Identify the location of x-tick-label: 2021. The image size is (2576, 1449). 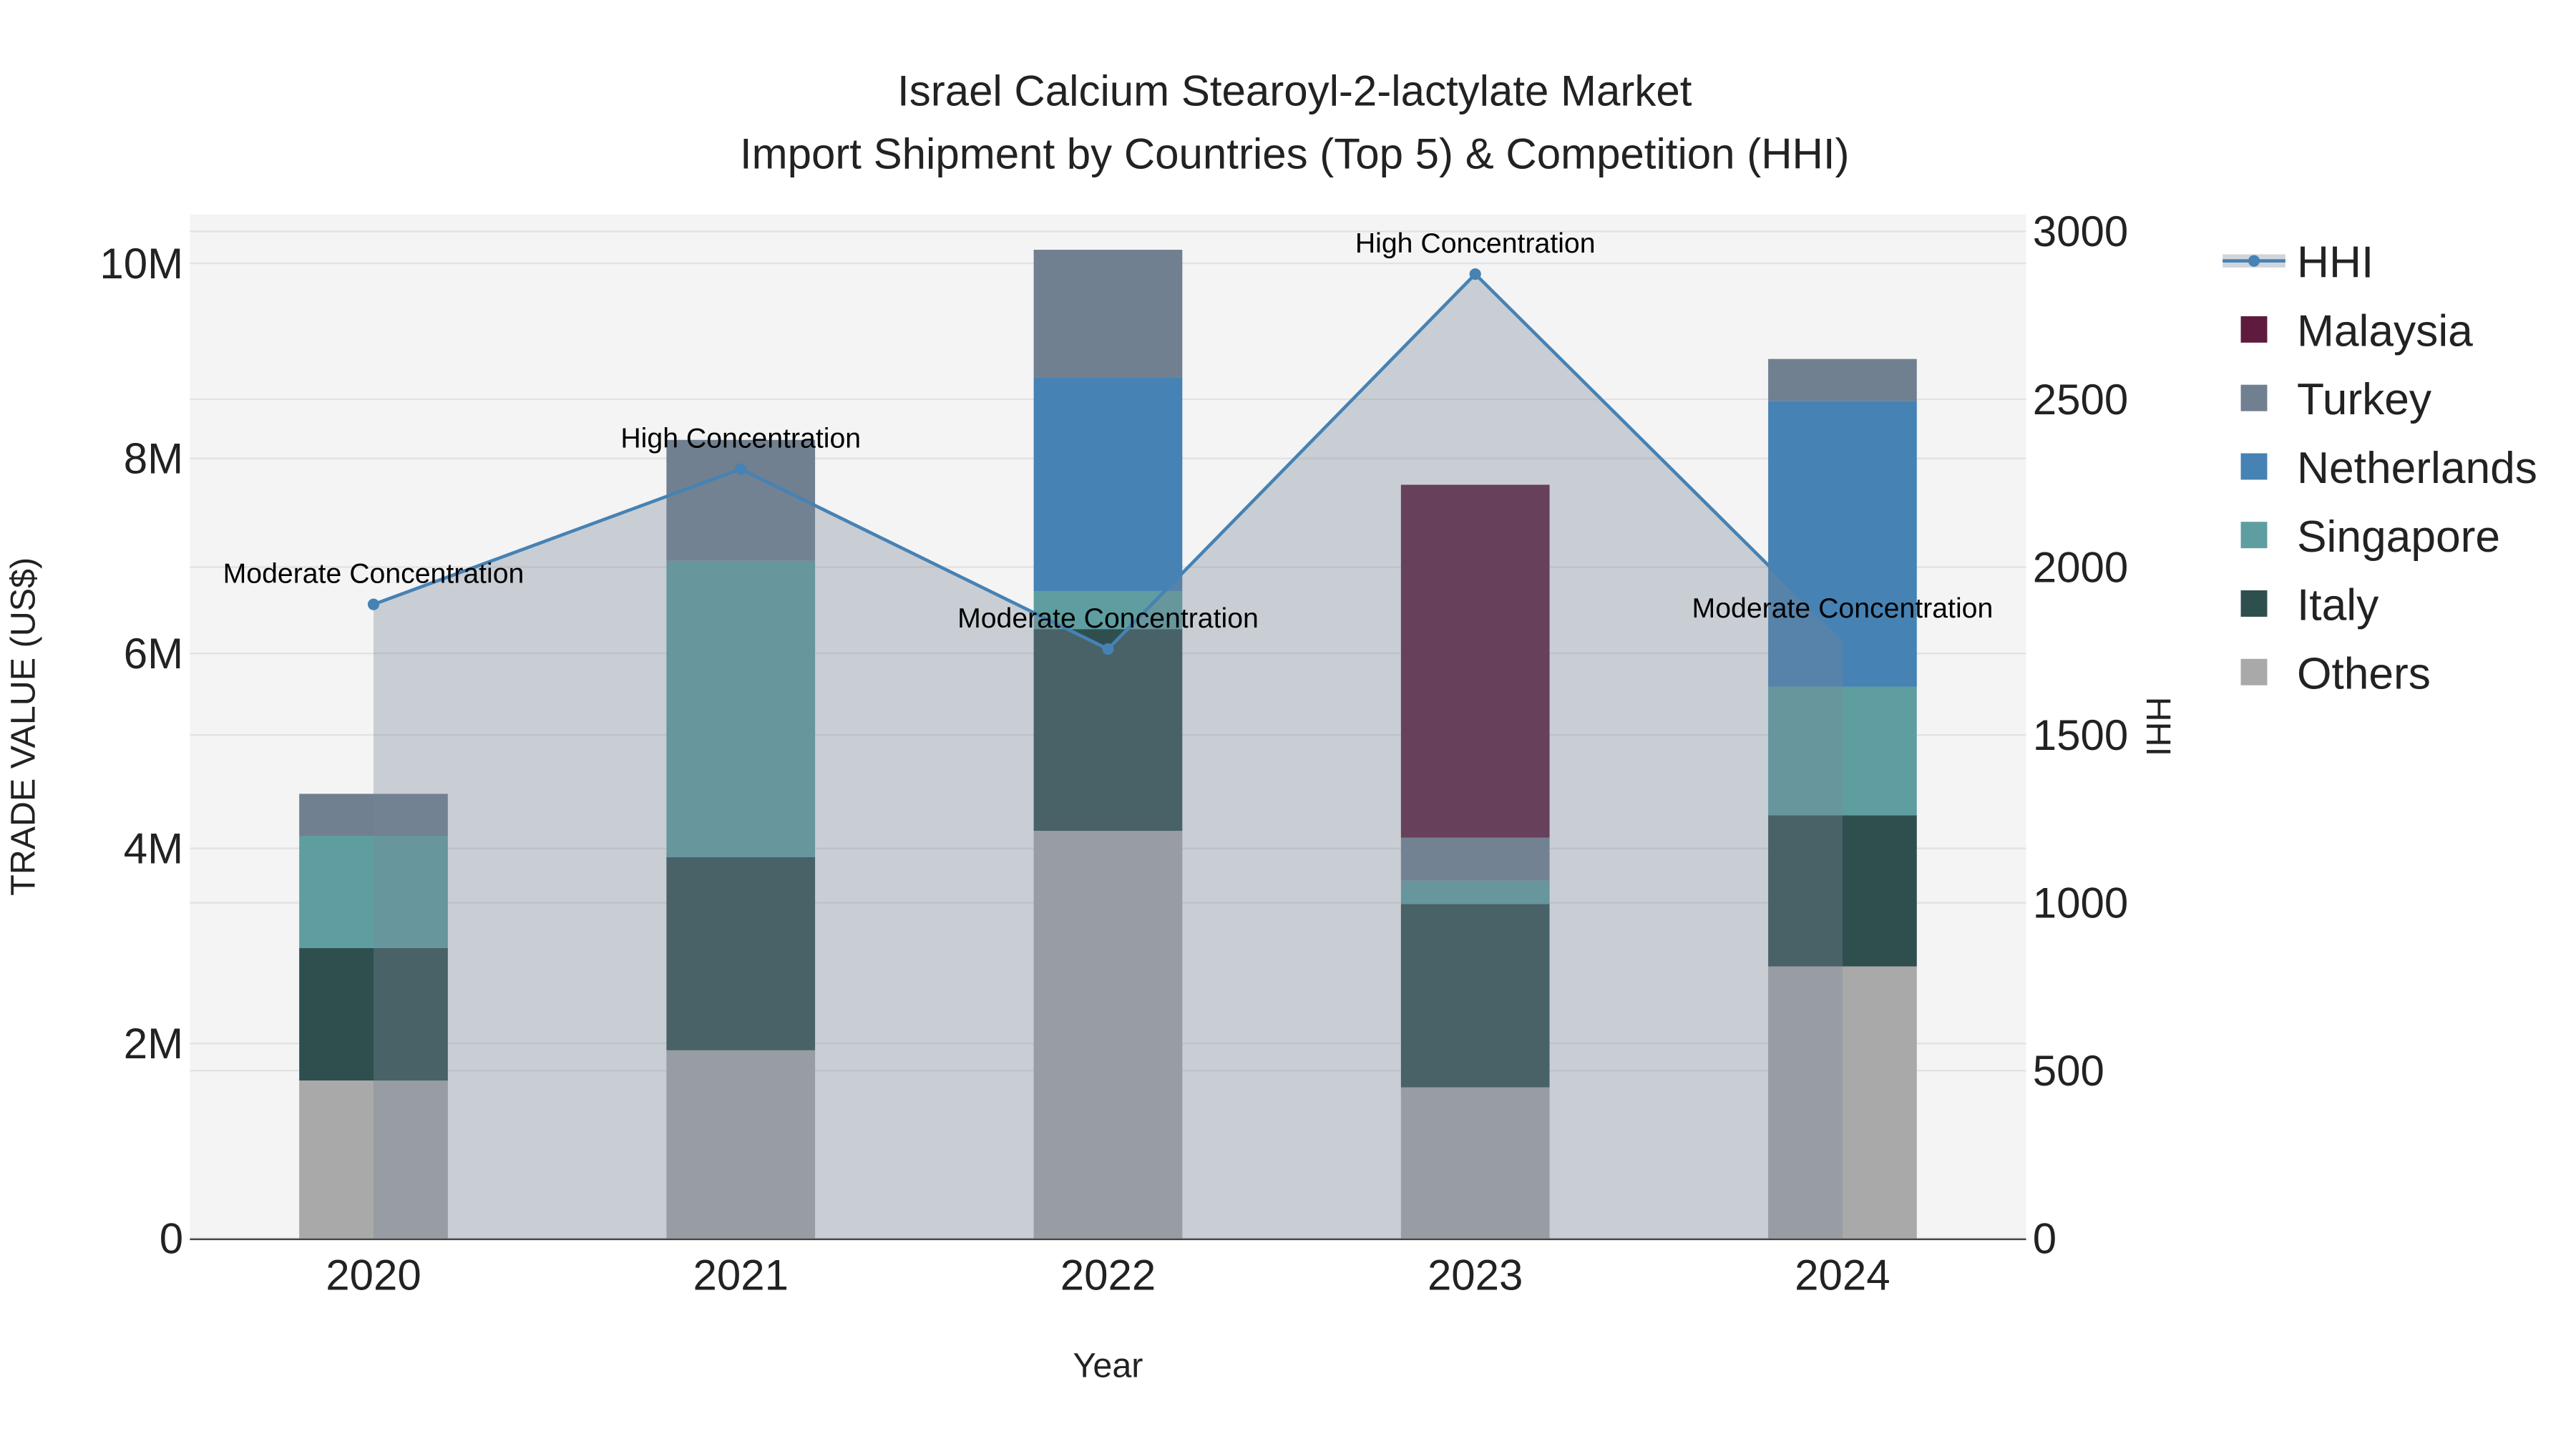
(740, 1275).